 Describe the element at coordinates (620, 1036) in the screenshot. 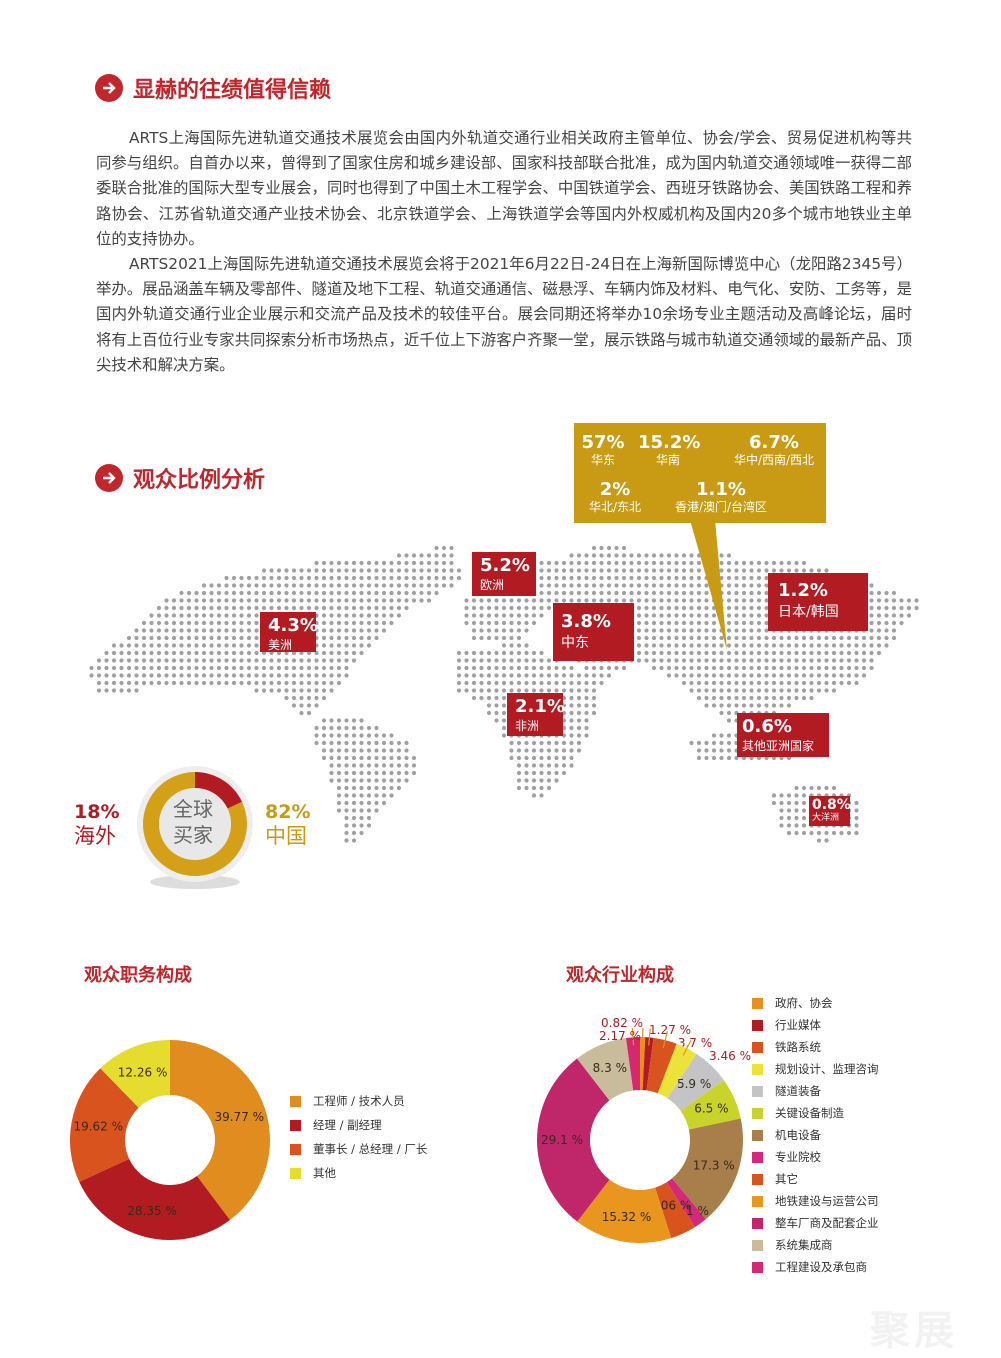

I see `slice-label: 2.17 %` at that location.